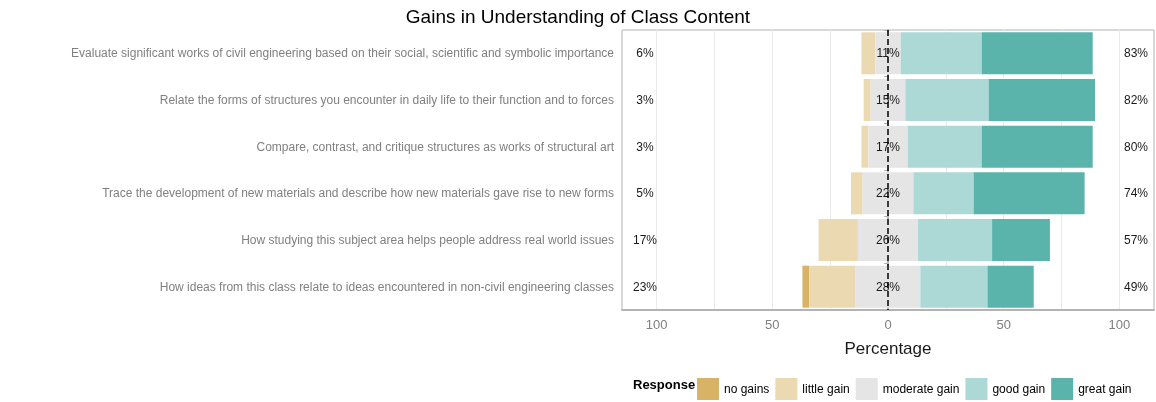 Image resolution: width=1156 pixels, height=402 pixels. Describe the element at coordinates (888, 324) in the screenshot. I see `x-tick-label: 0` at that location.